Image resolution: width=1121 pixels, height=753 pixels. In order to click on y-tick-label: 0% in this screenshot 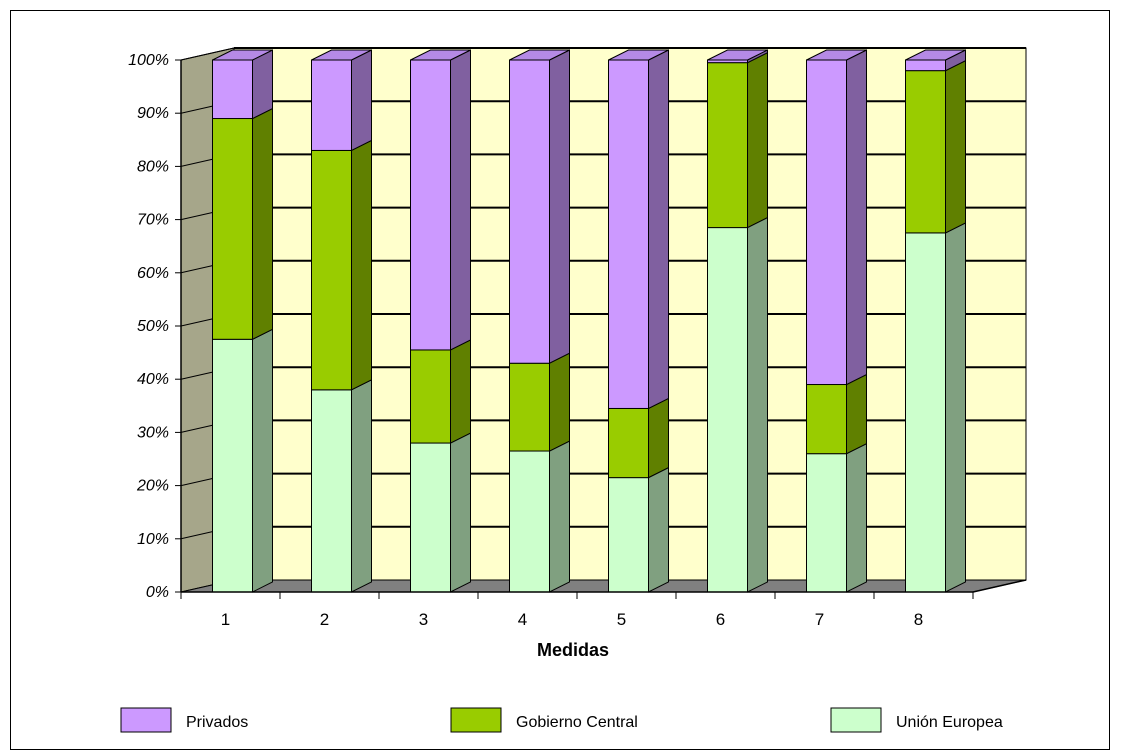, I will do `click(157, 592)`.